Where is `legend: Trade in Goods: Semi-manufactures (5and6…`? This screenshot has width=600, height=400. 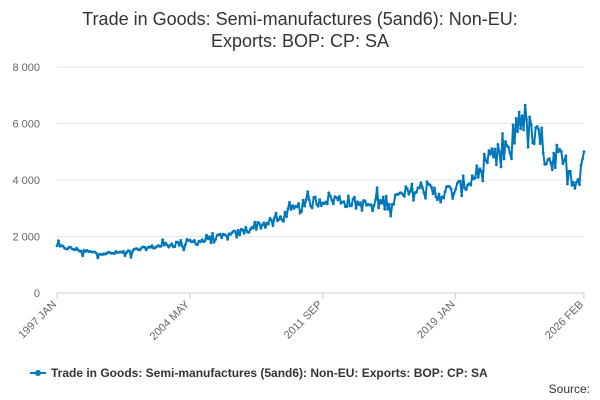 legend: Trade in Goods: Semi-manufactures (5and6… is located at coordinates (315, 373).